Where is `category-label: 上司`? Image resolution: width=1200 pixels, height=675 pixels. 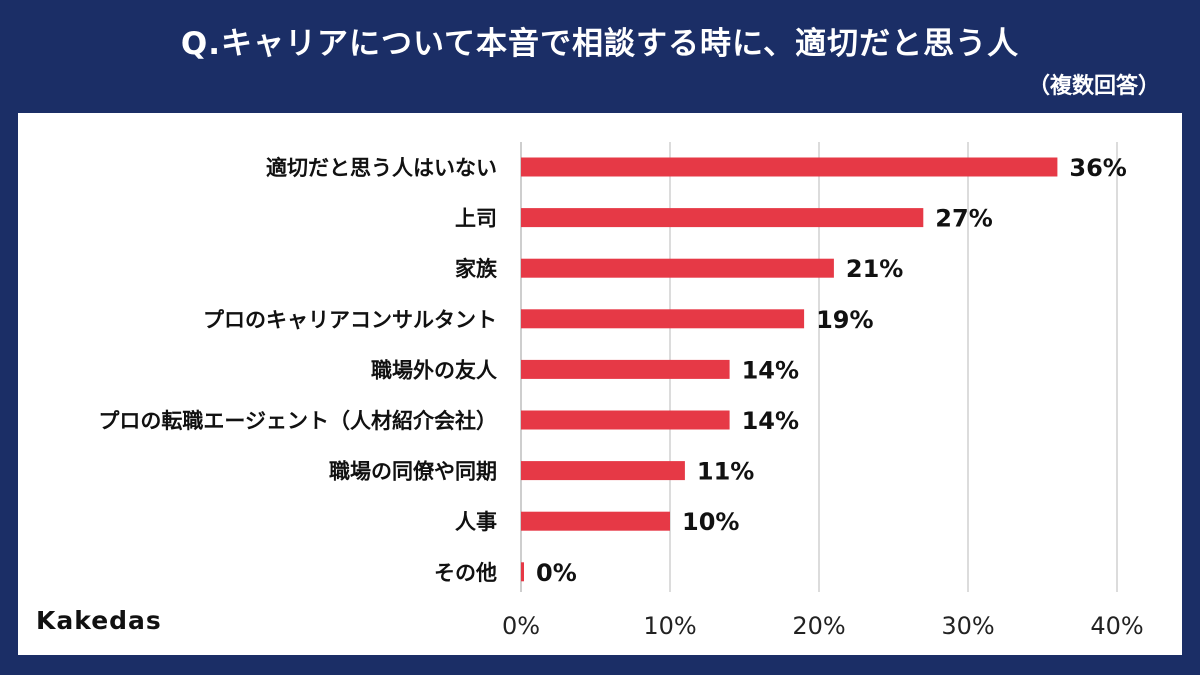 category-label: 上司 is located at coordinates (476, 219).